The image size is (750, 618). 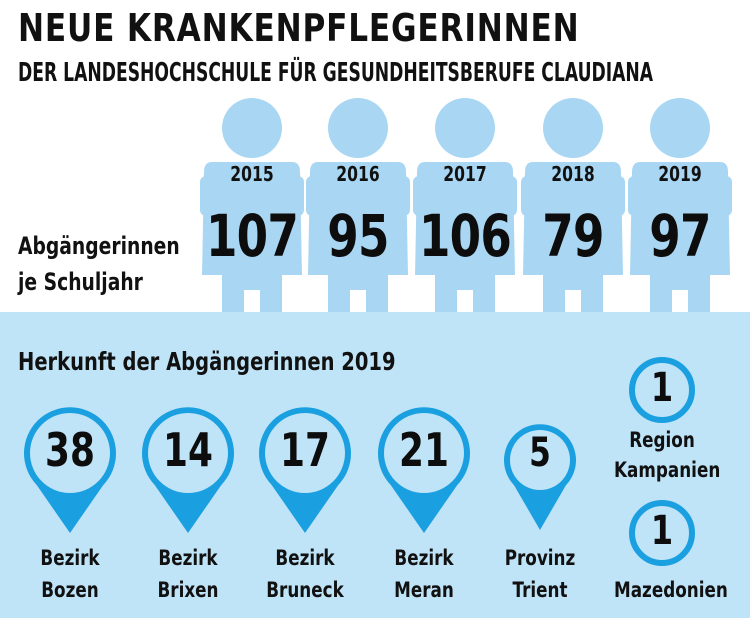 What do you see at coordinates (252, 174) in the screenshot?
I see `year-label: 2015` at bounding box center [252, 174].